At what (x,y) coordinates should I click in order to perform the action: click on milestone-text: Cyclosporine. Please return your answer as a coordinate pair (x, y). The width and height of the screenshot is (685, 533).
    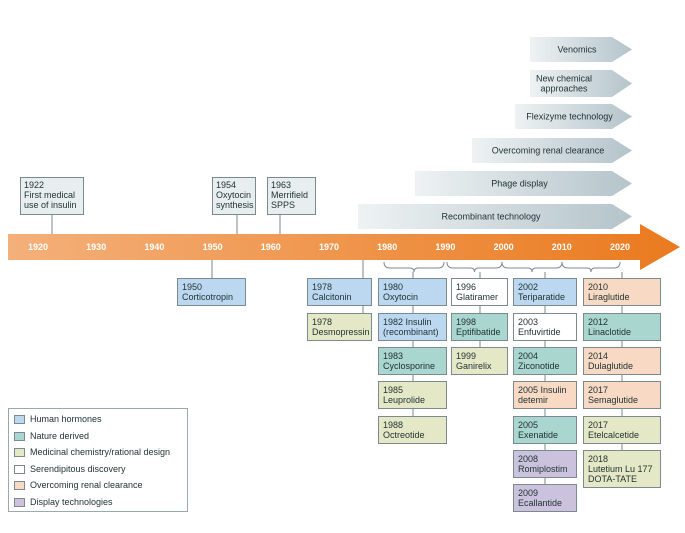
    Looking at the image, I should click on (409, 366).